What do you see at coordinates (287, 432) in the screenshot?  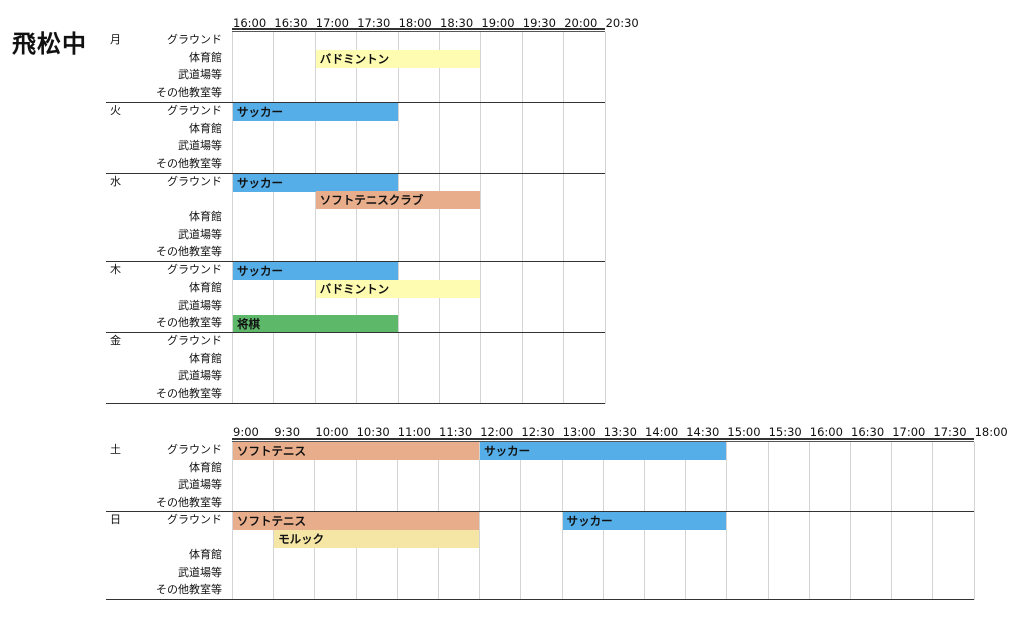 I see `time-header: 9:30` at bounding box center [287, 432].